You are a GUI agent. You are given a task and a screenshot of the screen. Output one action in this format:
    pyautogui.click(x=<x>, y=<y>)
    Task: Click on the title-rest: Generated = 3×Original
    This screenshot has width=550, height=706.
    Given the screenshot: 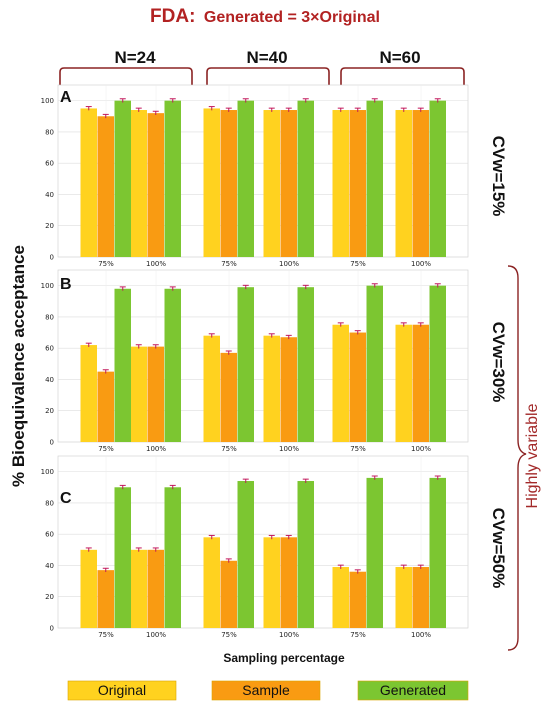 What is the action you would take?
    pyautogui.click(x=292, y=17)
    